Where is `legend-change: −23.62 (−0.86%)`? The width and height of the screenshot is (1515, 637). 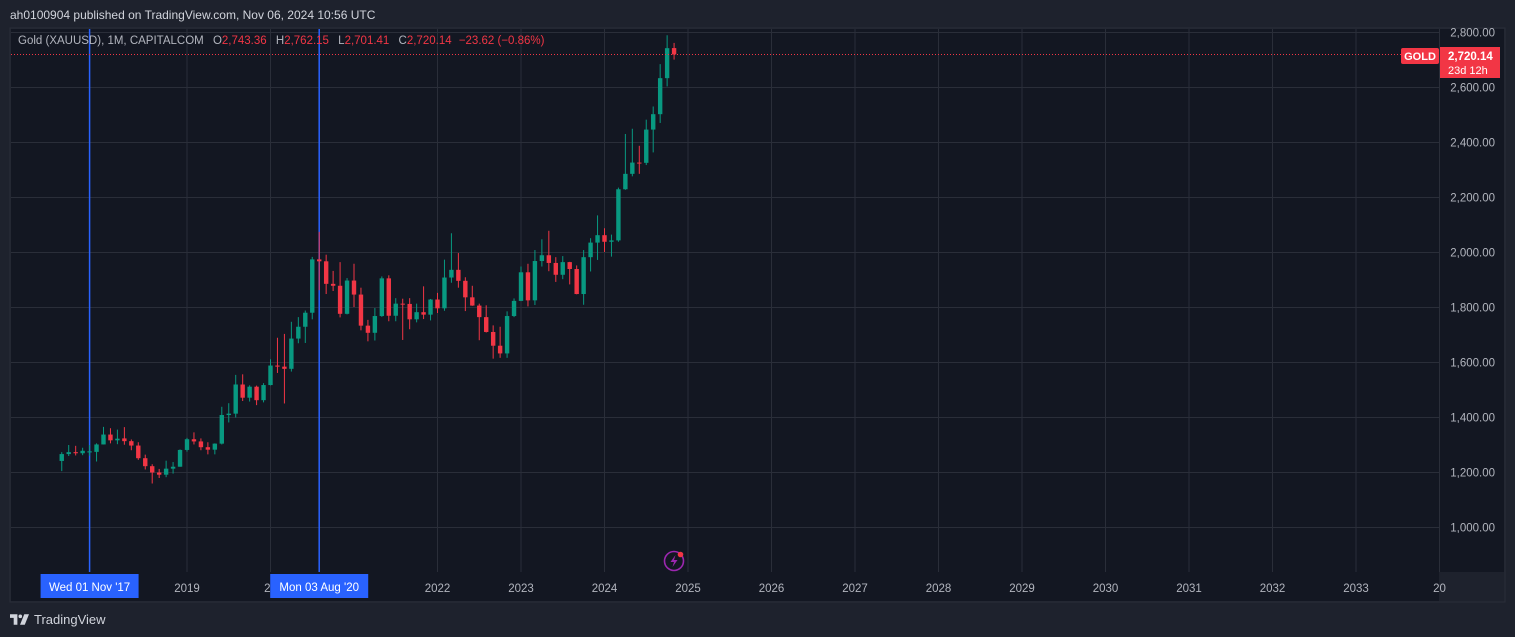
legend-change: −23.62 (−0.86%) is located at coordinates (501, 41).